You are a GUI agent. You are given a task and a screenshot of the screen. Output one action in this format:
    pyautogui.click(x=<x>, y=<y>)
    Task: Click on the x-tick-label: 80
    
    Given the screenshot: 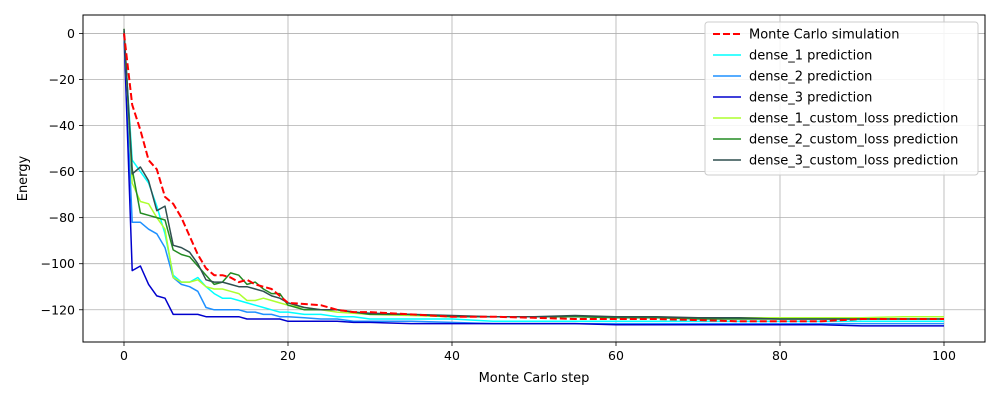 What is the action you would take?
    pyautogui.click(x=780, y=355)
    